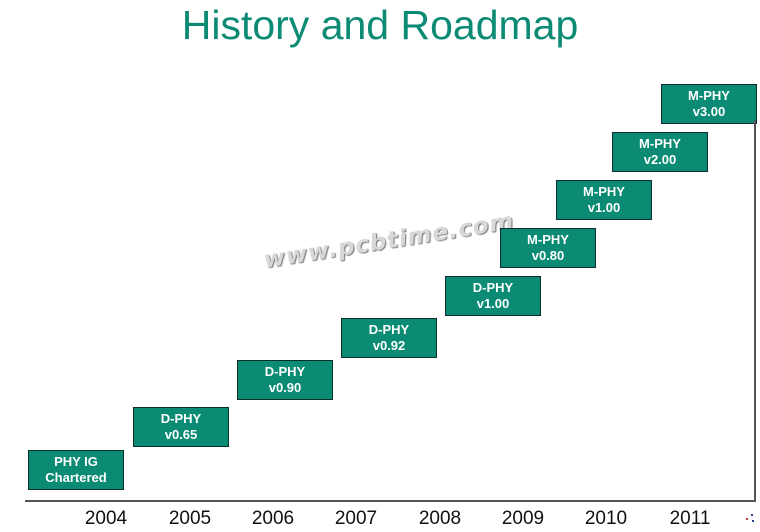 The width and height of the screenshot is (760, 532). I want to click on year-label: 2006, so click(273, 518).